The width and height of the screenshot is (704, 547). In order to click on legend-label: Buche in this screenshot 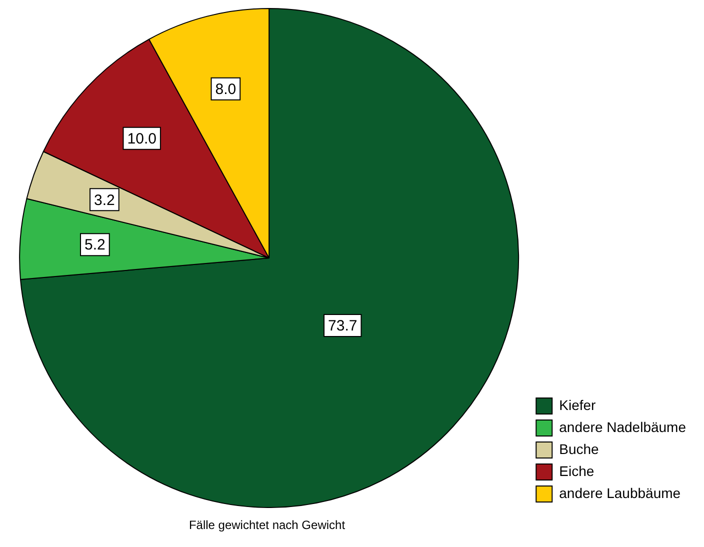, I will do `click(579, 448)`.